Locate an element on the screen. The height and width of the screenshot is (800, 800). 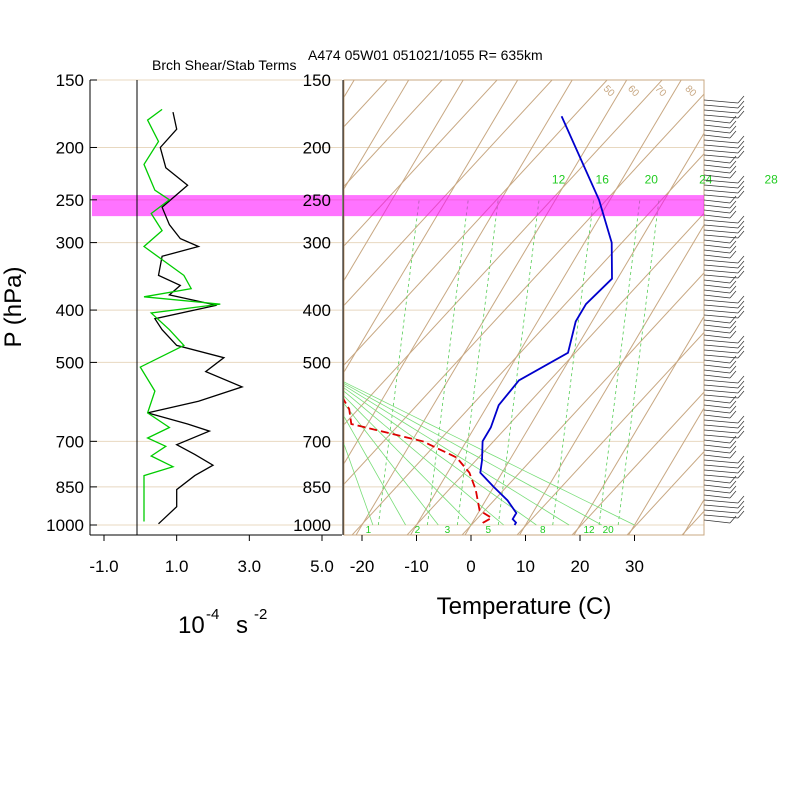
pressure-tick-label: 500 is located at coordinates (317, 362).